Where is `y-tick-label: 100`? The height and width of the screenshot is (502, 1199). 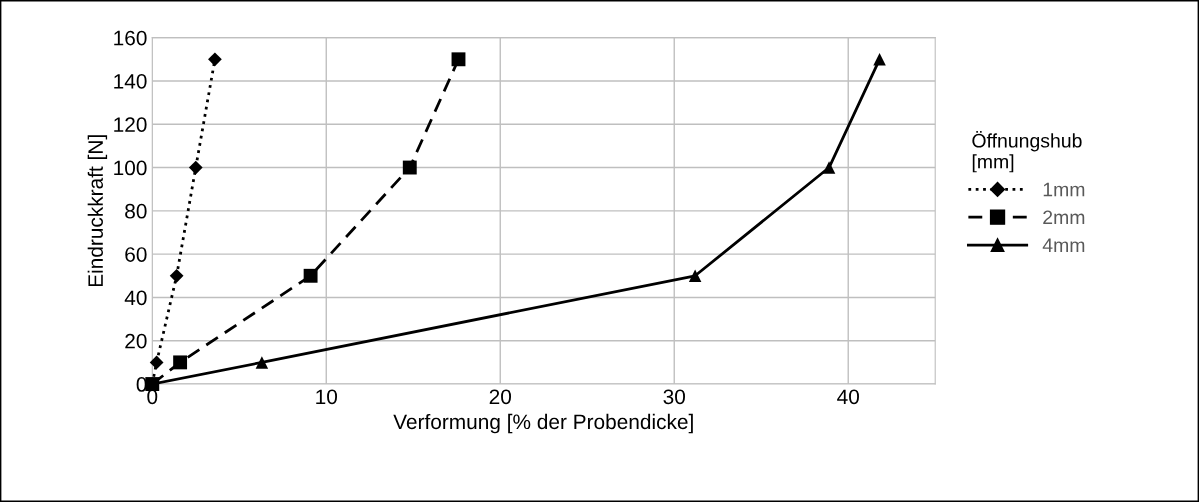 y-tick-label: 100 is located at coordinates (130, 168).